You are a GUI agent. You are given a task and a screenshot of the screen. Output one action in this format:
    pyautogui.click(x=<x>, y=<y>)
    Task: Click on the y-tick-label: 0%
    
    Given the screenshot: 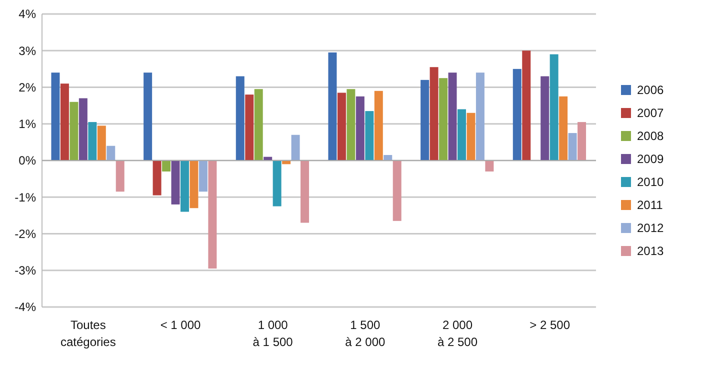 What is the action you would take?
    pyautogui.click(x=27, y=161)
    